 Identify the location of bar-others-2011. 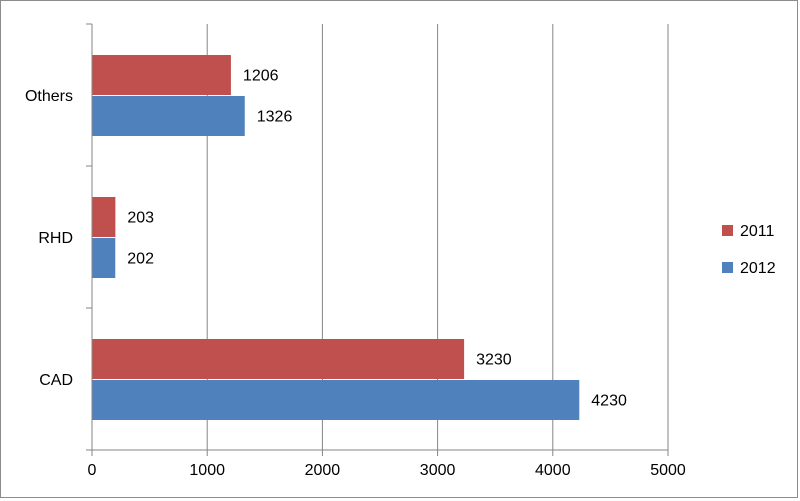
(161, 75).